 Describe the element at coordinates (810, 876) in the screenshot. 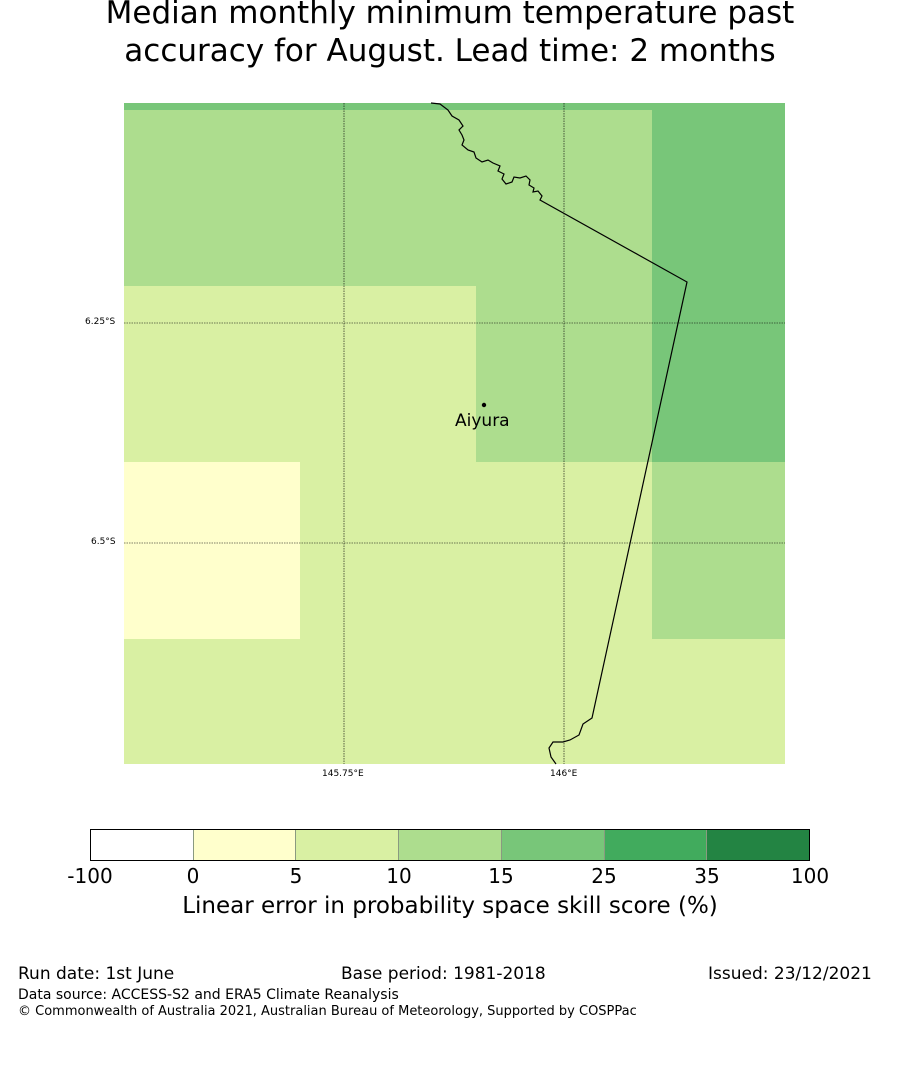

I see `colorbar-tick: 100` at that location.